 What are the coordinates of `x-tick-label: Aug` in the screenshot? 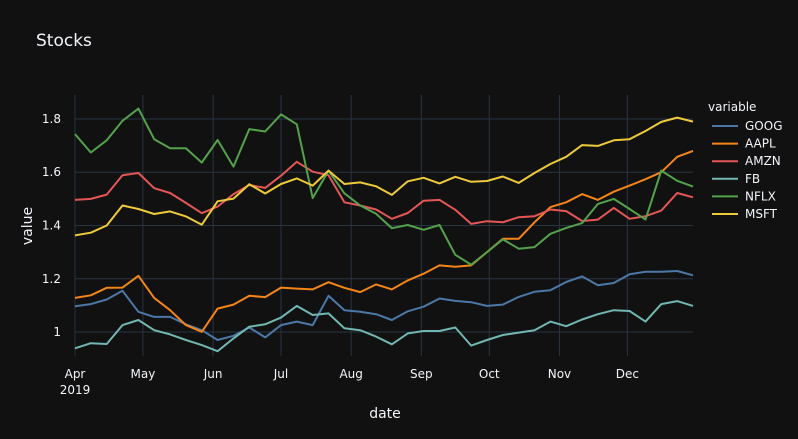 It's located at (350, 374).